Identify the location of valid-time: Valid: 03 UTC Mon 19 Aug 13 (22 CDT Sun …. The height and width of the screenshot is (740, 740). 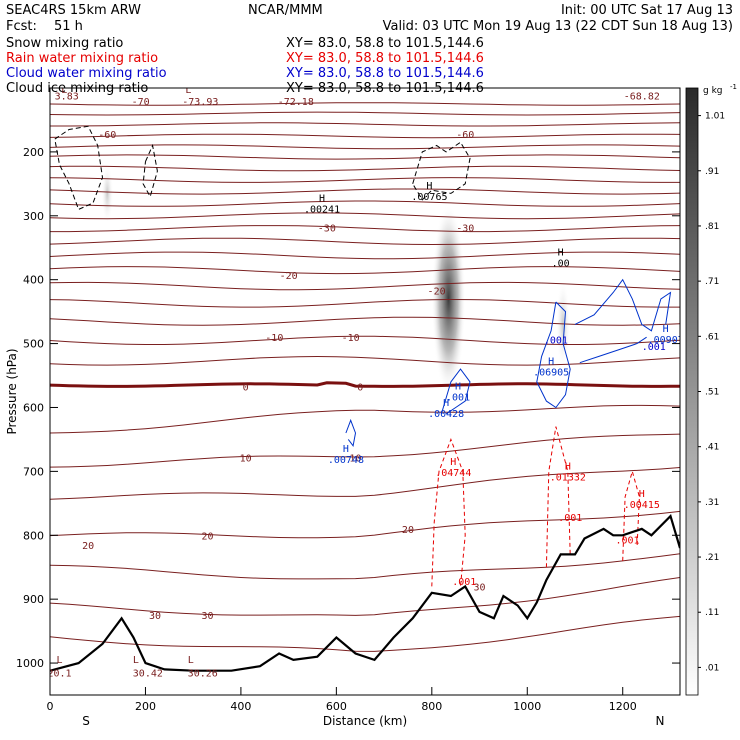
(558, 26).